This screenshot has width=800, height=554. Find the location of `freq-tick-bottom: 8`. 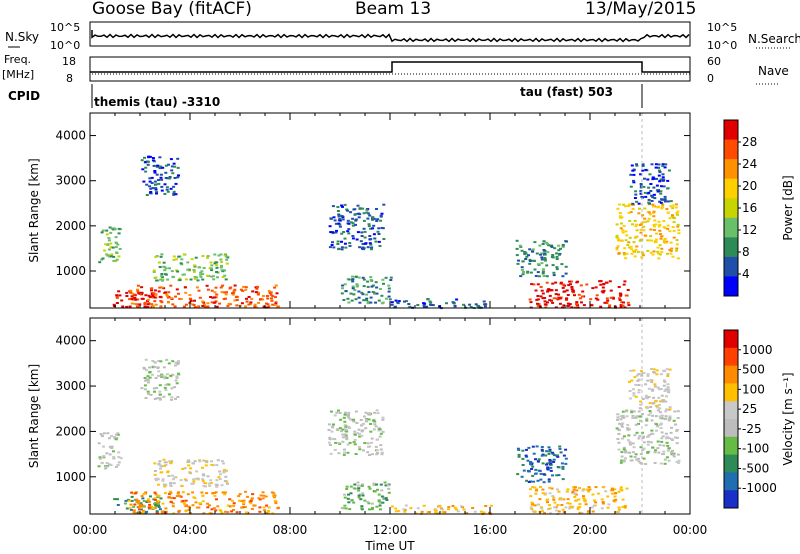

freq-tick-bottom: 8 is located at coordinates (69, 78).